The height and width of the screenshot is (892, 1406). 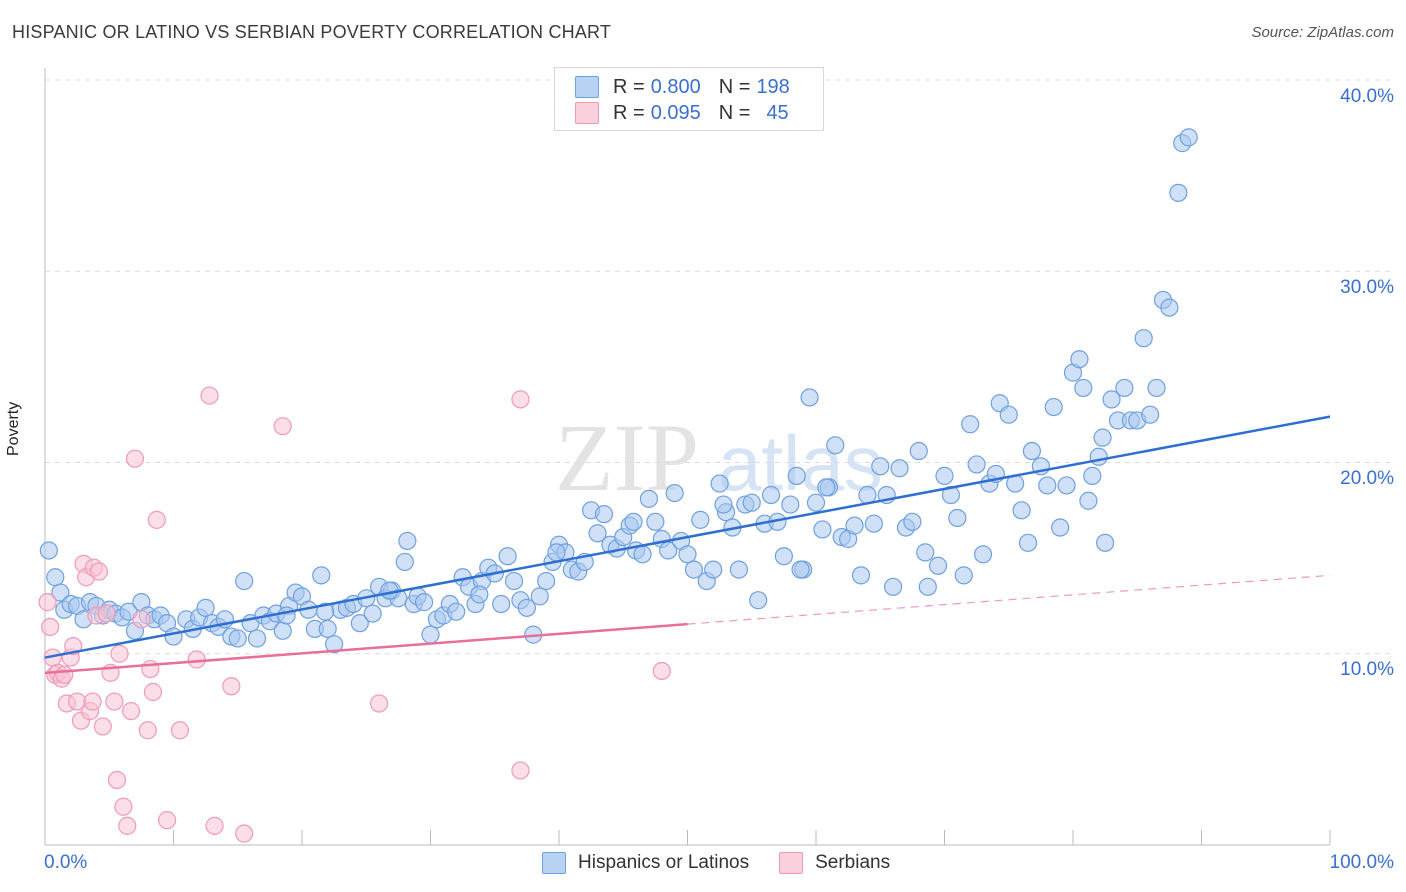 I want to click on series-legend: Hispanics or Latinos Serbians, so click(x=731, y=863).